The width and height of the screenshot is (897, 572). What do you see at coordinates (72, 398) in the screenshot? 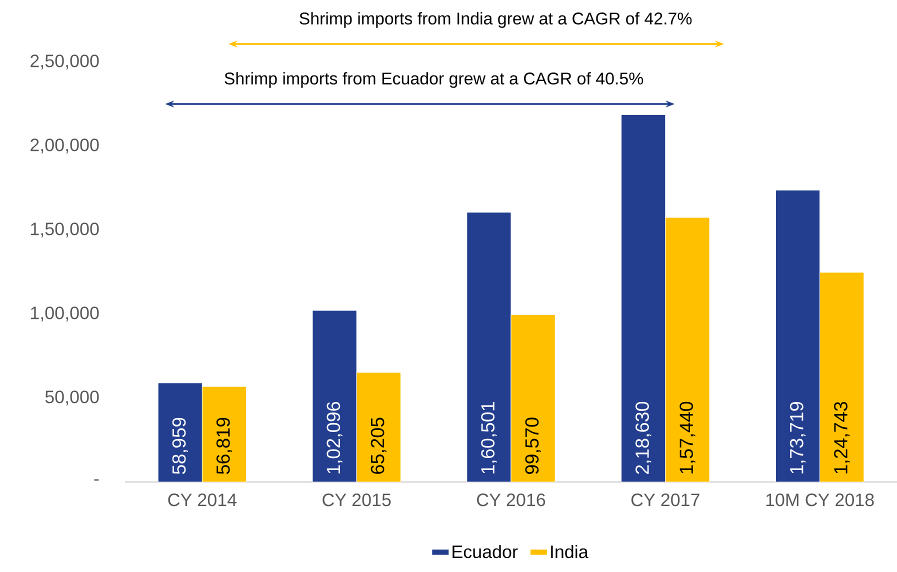
I see `y-tick-label: 50,000` at bounding box center [72, 398].